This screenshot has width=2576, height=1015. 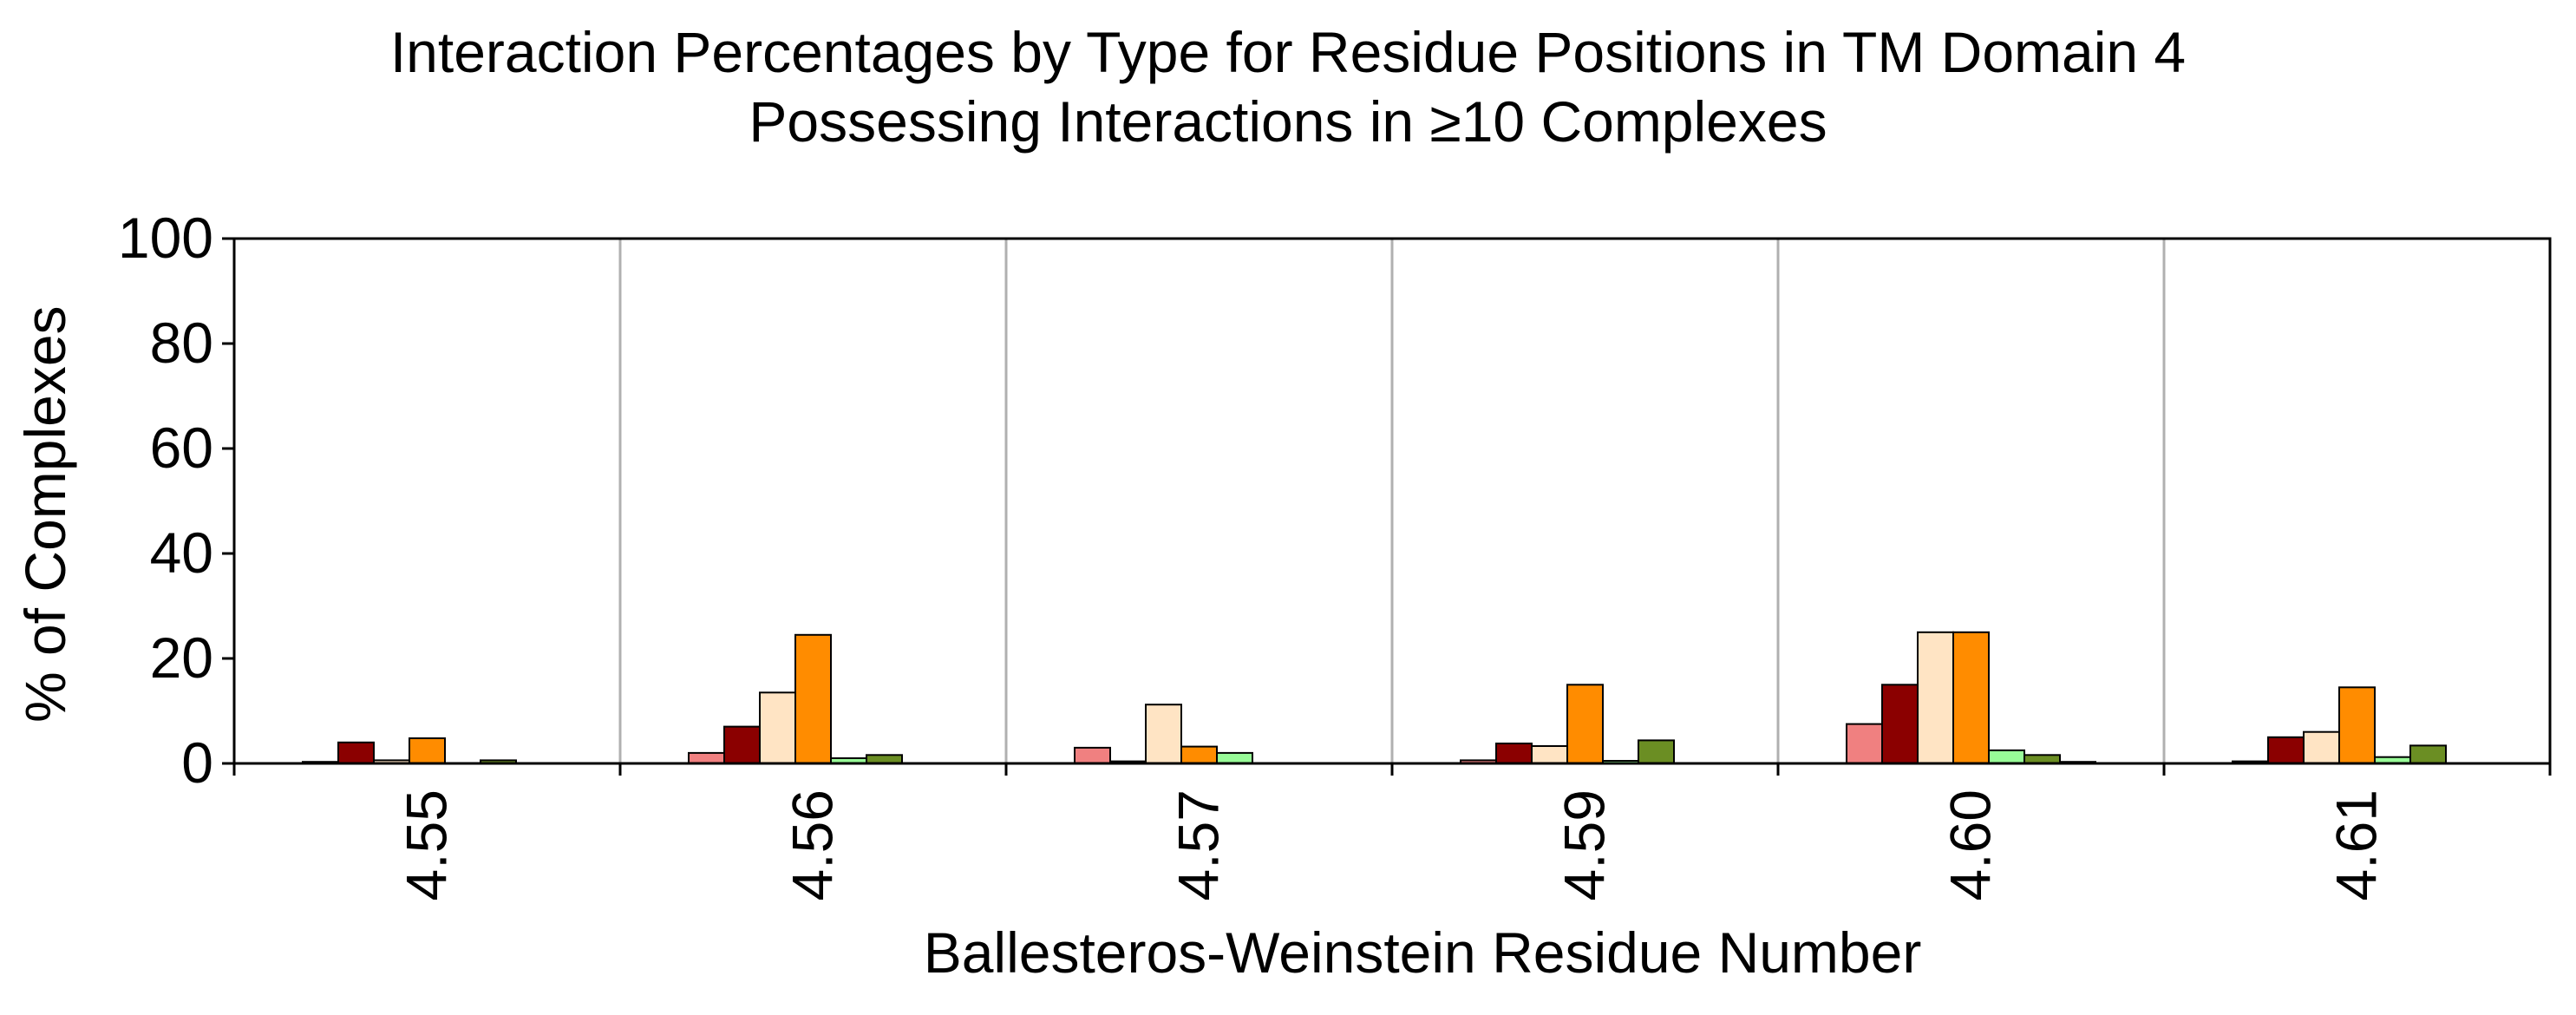 What do you see at coordinates (2321, 747) in the screenshot?
I see `bar-4.61-series-3` at bounding box center [2321, 747].